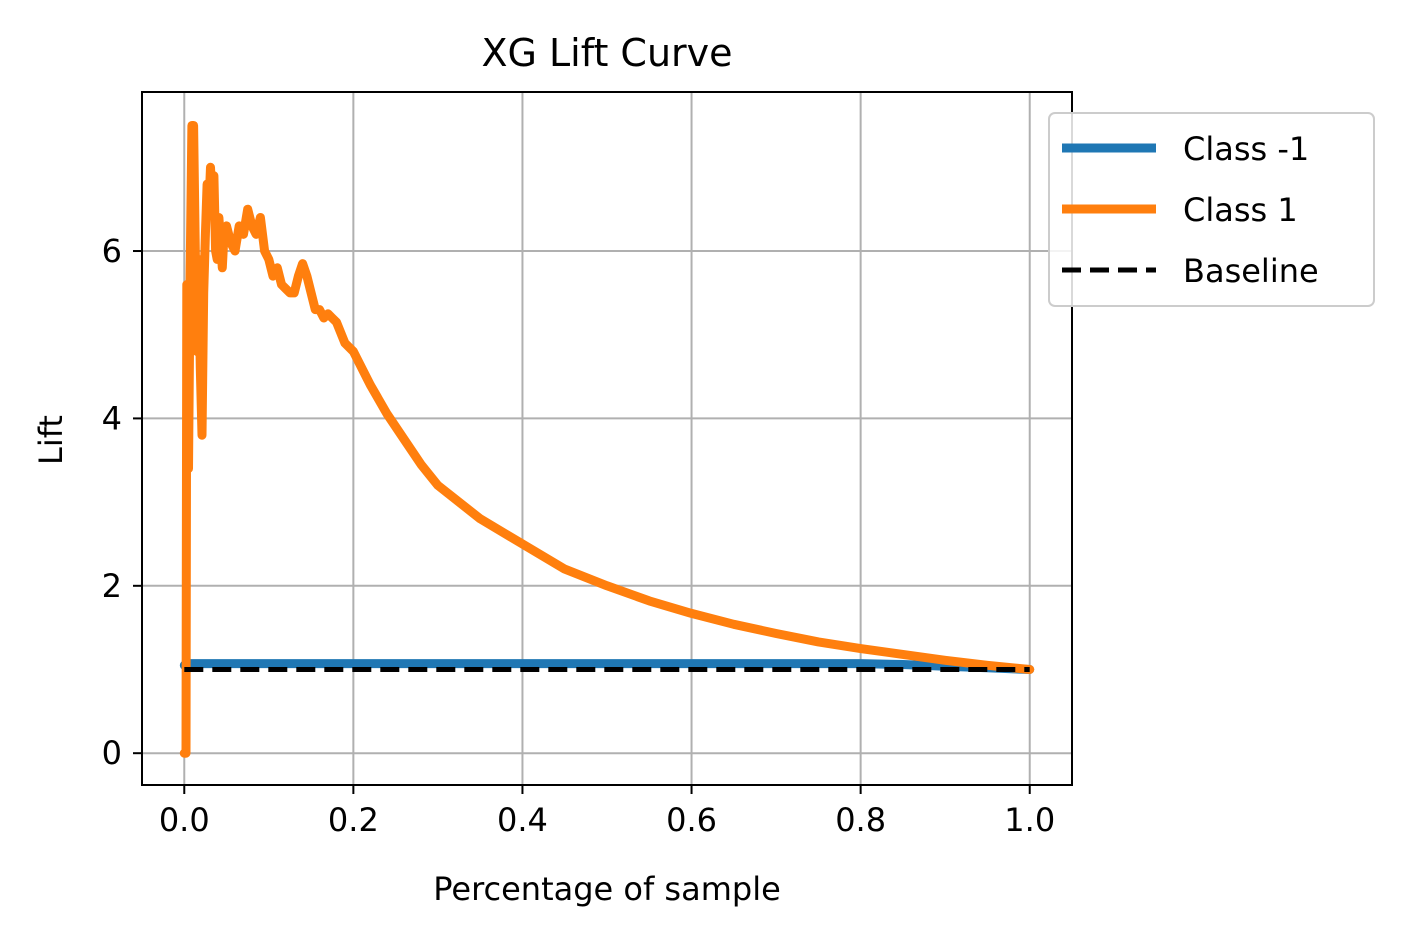 Image resolution: width=1405 pixels, height=941 pixels. Describe the element at coordinates (1251, 271) in the screenshot. I see `legend-label-baseline: Baseline` at that location.